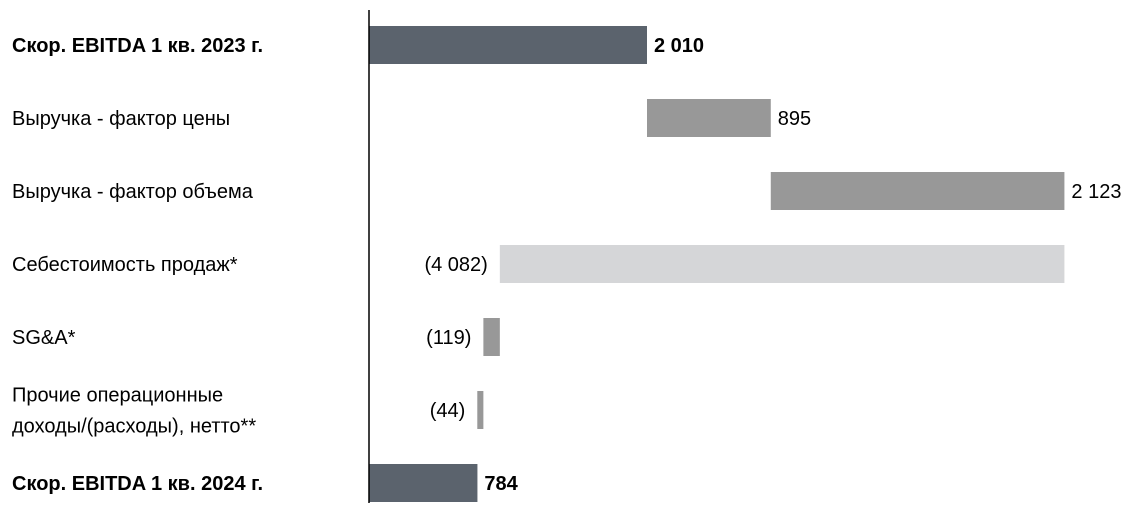 This screenshot has width=1143, height=505. I want to click on category-label-line: Скор. EBITDA 1 кв. 2023 г., so click(137, 46).